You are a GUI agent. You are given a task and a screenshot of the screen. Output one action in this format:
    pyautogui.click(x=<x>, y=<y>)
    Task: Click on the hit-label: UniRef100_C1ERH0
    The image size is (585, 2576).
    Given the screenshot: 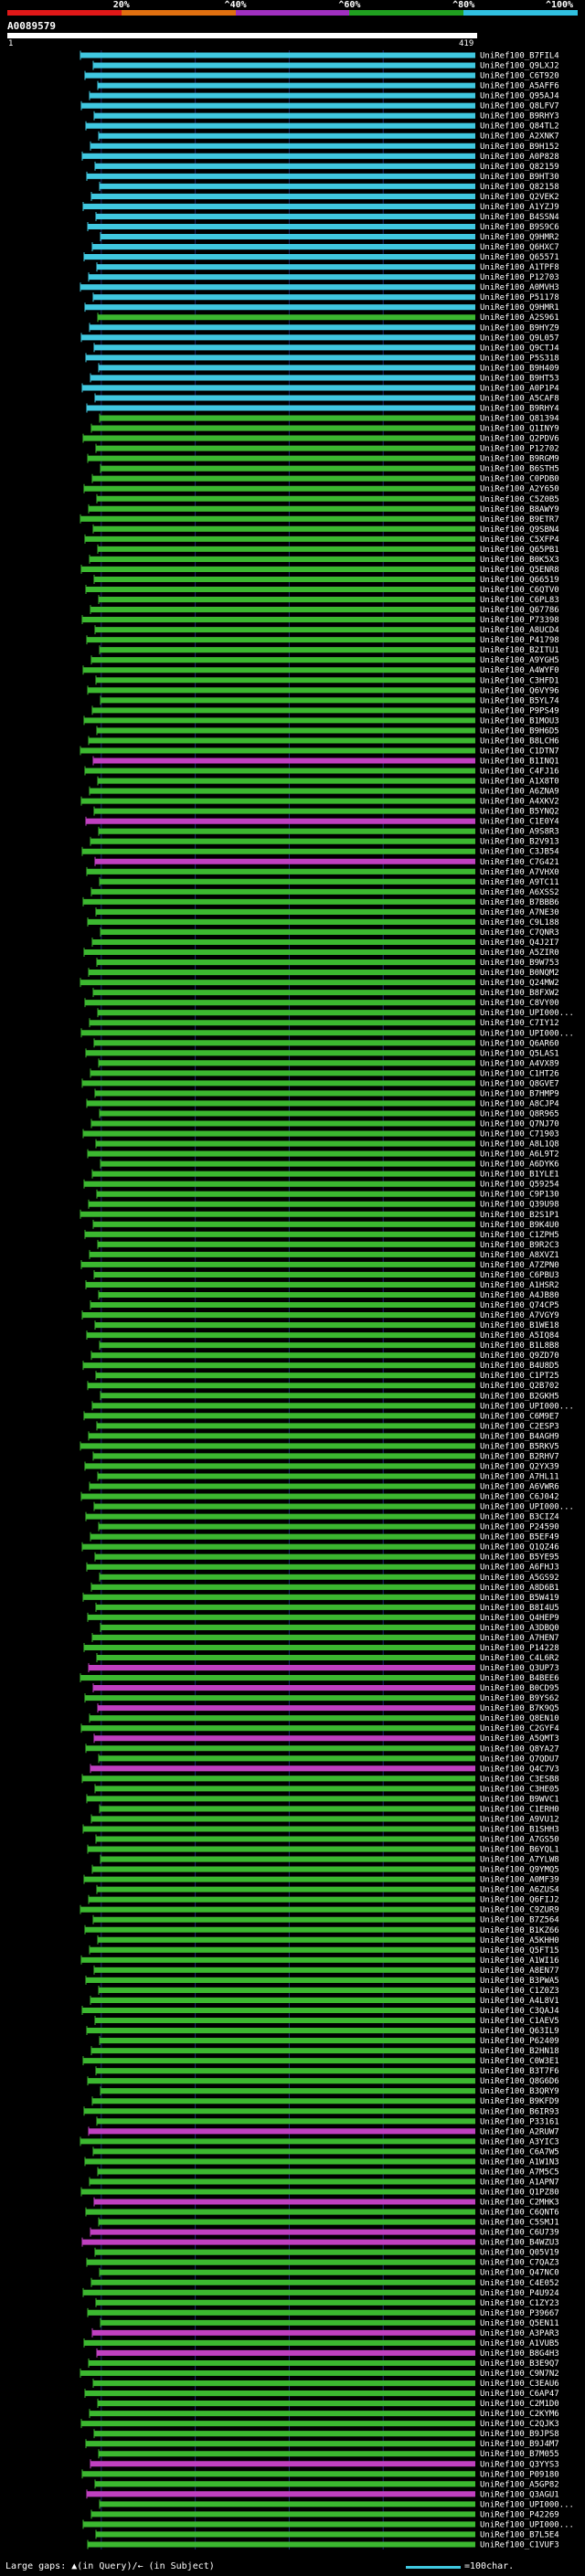 What is the action you would take?
    pyautogui.click(x=519, y=1809)
    